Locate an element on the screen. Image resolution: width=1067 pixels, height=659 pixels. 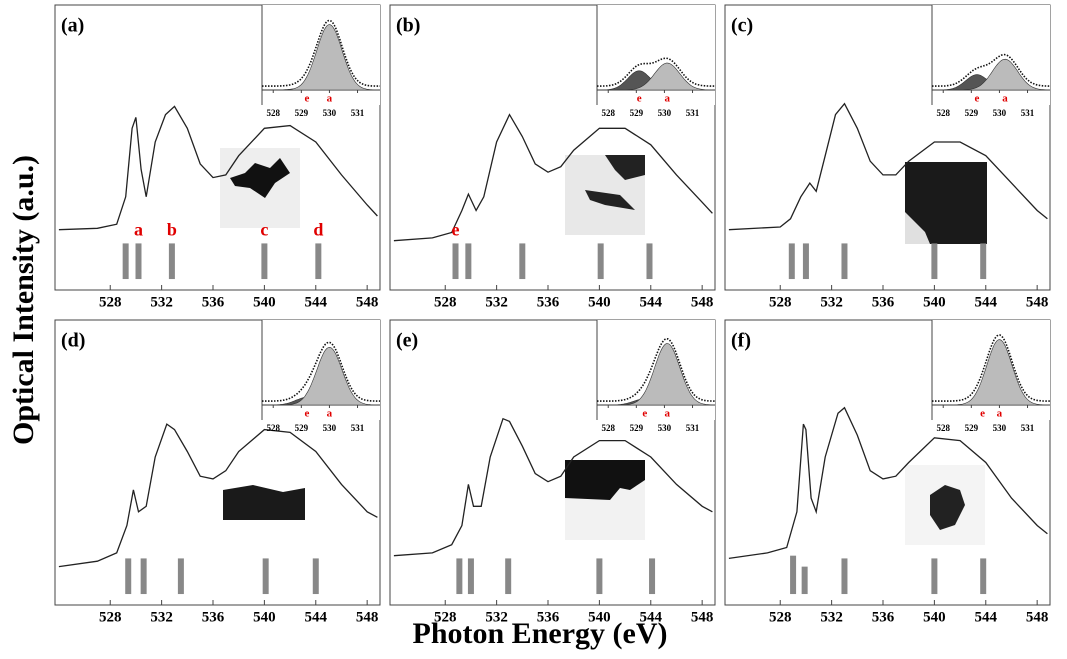
y-axis-label: Optical Intensity (a.u.) is located at coordinates (23, 300).